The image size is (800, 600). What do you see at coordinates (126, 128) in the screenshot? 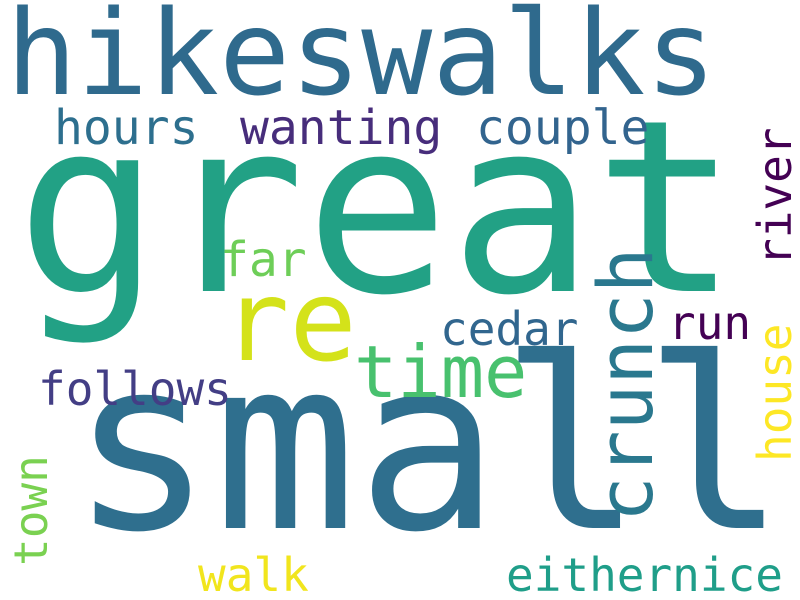
I see `word-hours: hours` at bounding box center [126, 128].